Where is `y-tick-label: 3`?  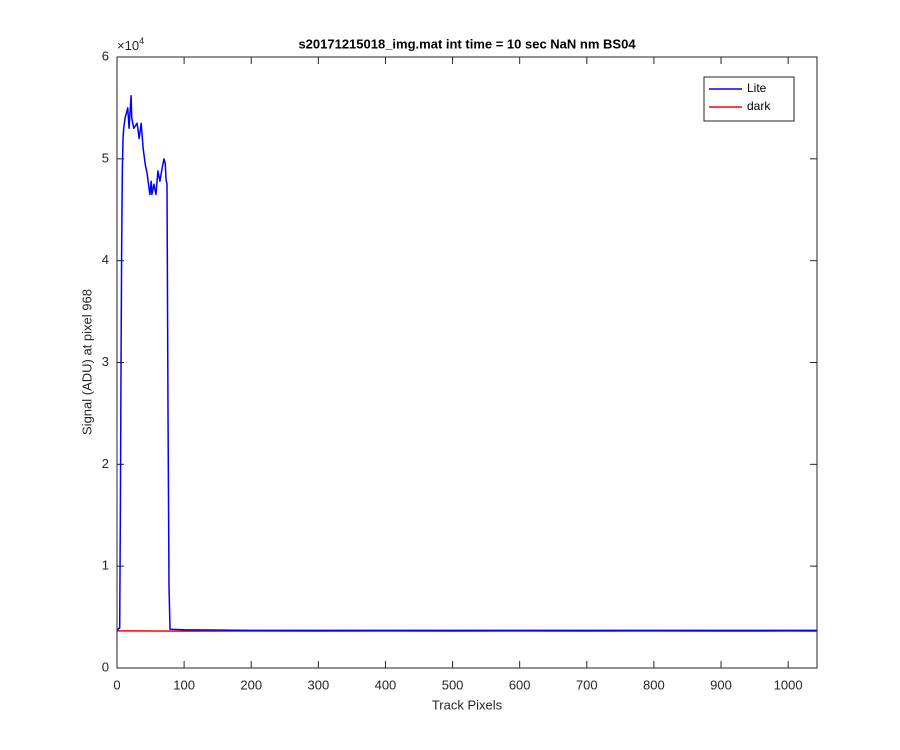
y-tick-label: 3 is located at coordinates (105, 361).